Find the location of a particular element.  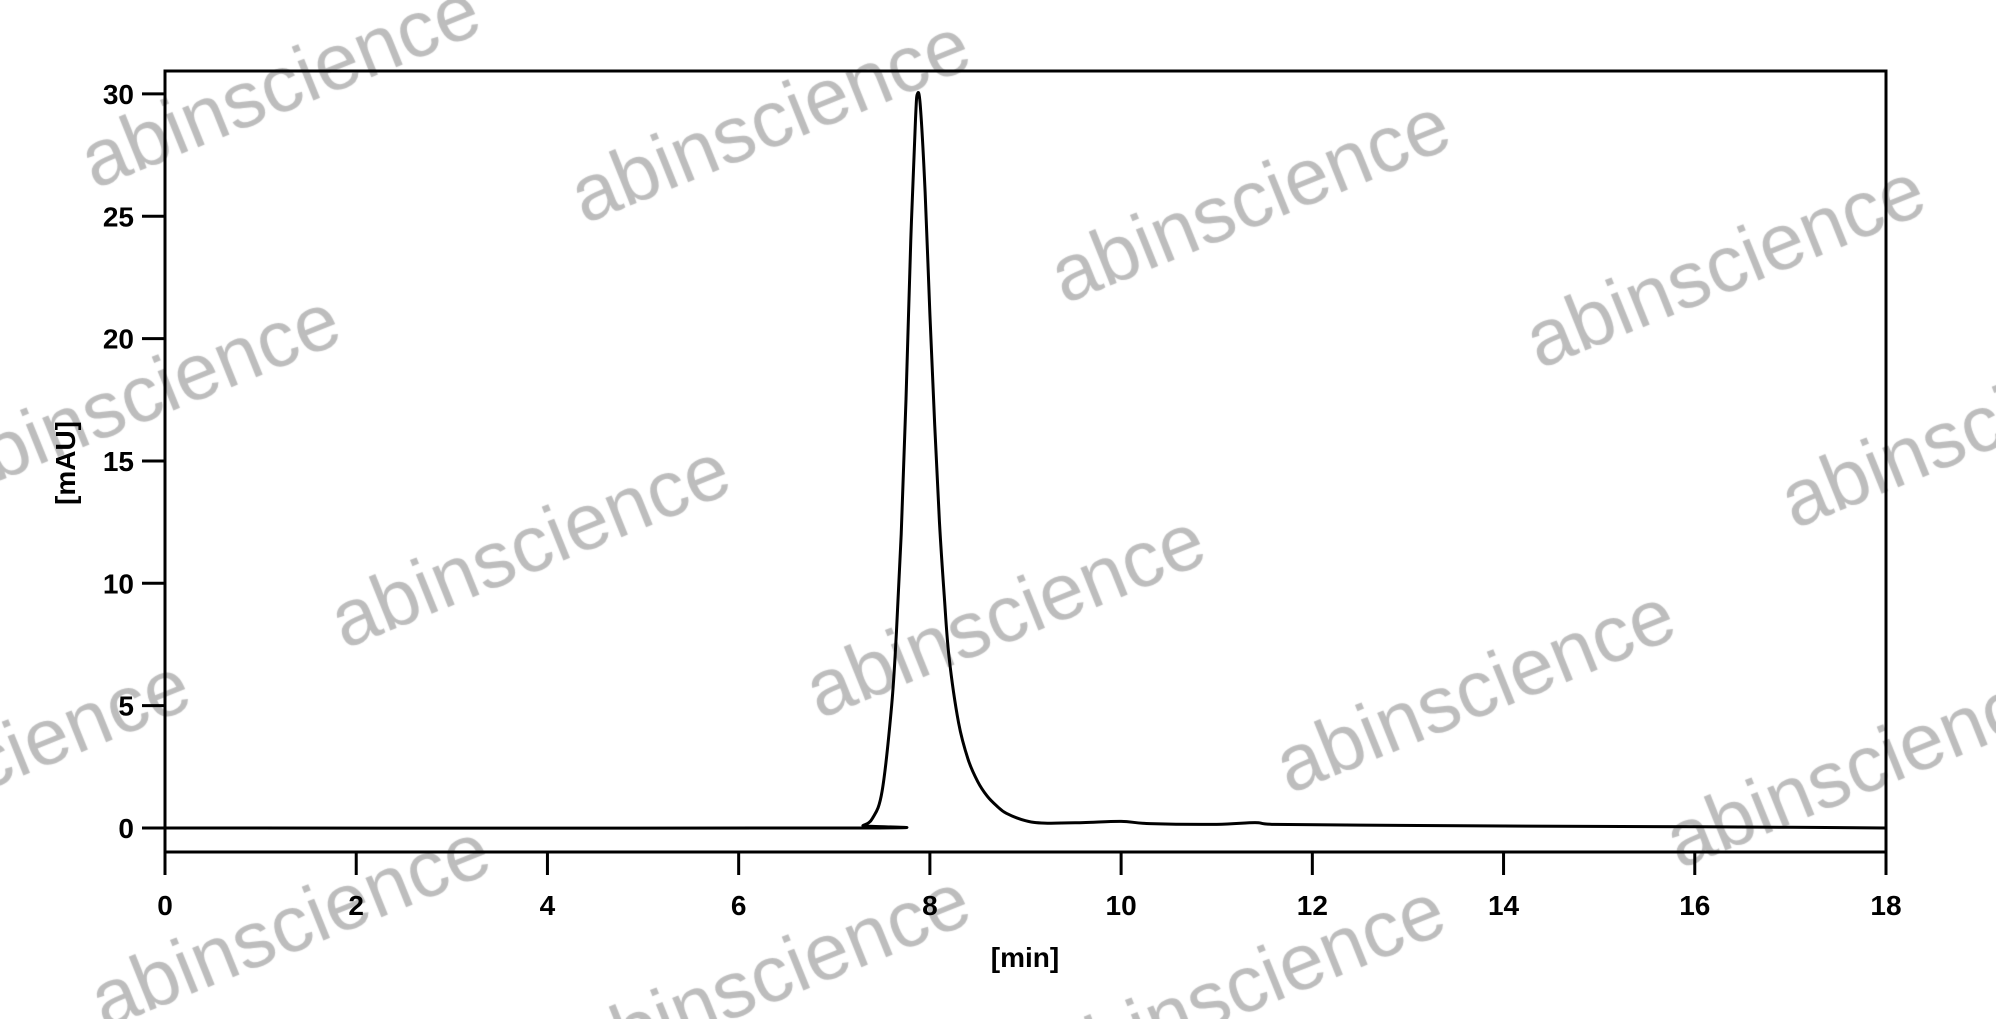

x-tick-label: 14 is located at coordinates (1504, 905).